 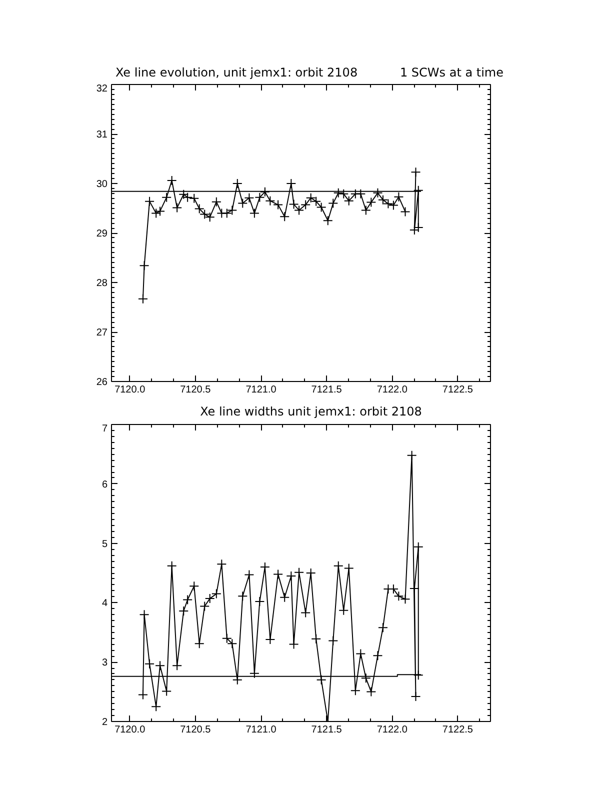 What do you see at coordinates (105, 604) in the screenshot?
I see `y-tick-label: 4` at bounding box center [105, 604].